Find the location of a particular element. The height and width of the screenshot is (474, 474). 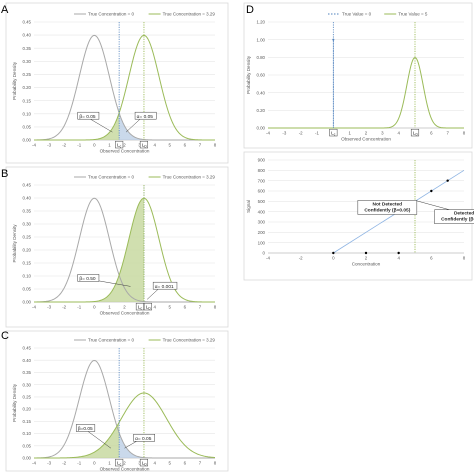

annotation-text: α= 0.001 is located at coordinates (164, 287).